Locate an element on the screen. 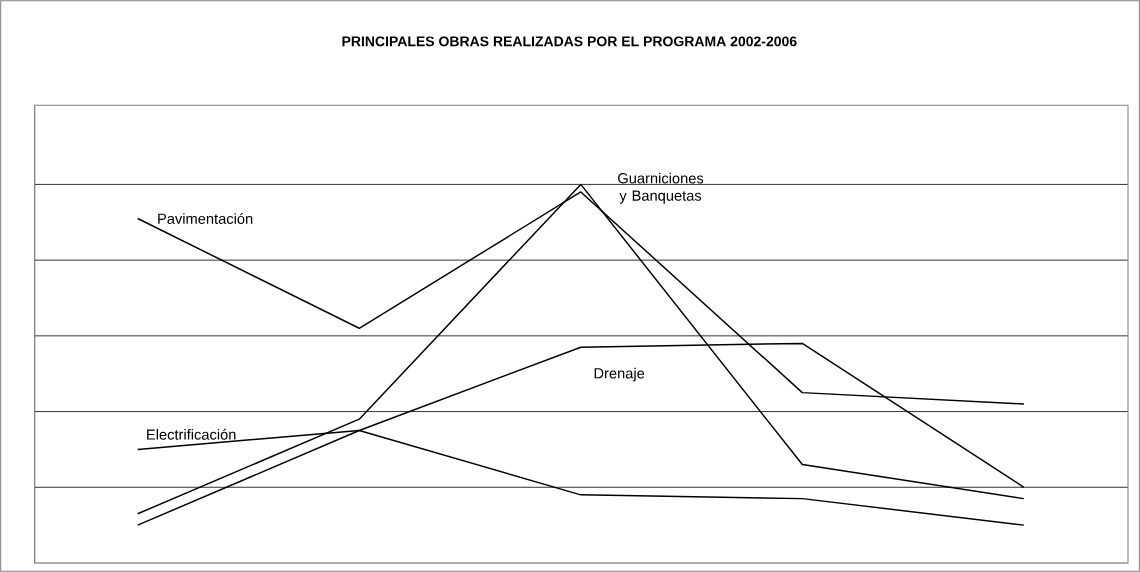 The height and width of the screenshot is (572, 1140). series-label: Guarniciones y Banquetas is located at coordinates (661, 188).